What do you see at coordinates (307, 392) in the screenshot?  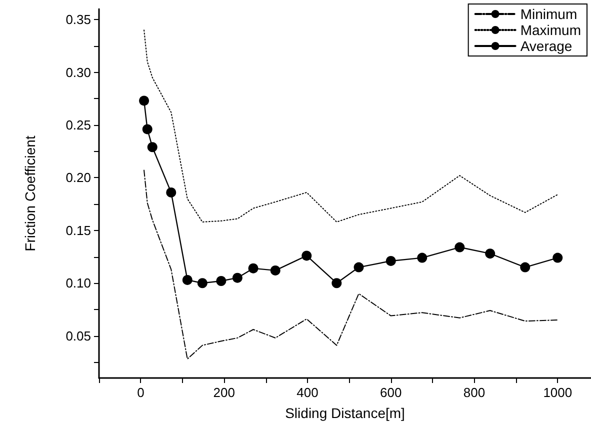 I see `x-tick-label: 400` at bounding box center [307, 392].